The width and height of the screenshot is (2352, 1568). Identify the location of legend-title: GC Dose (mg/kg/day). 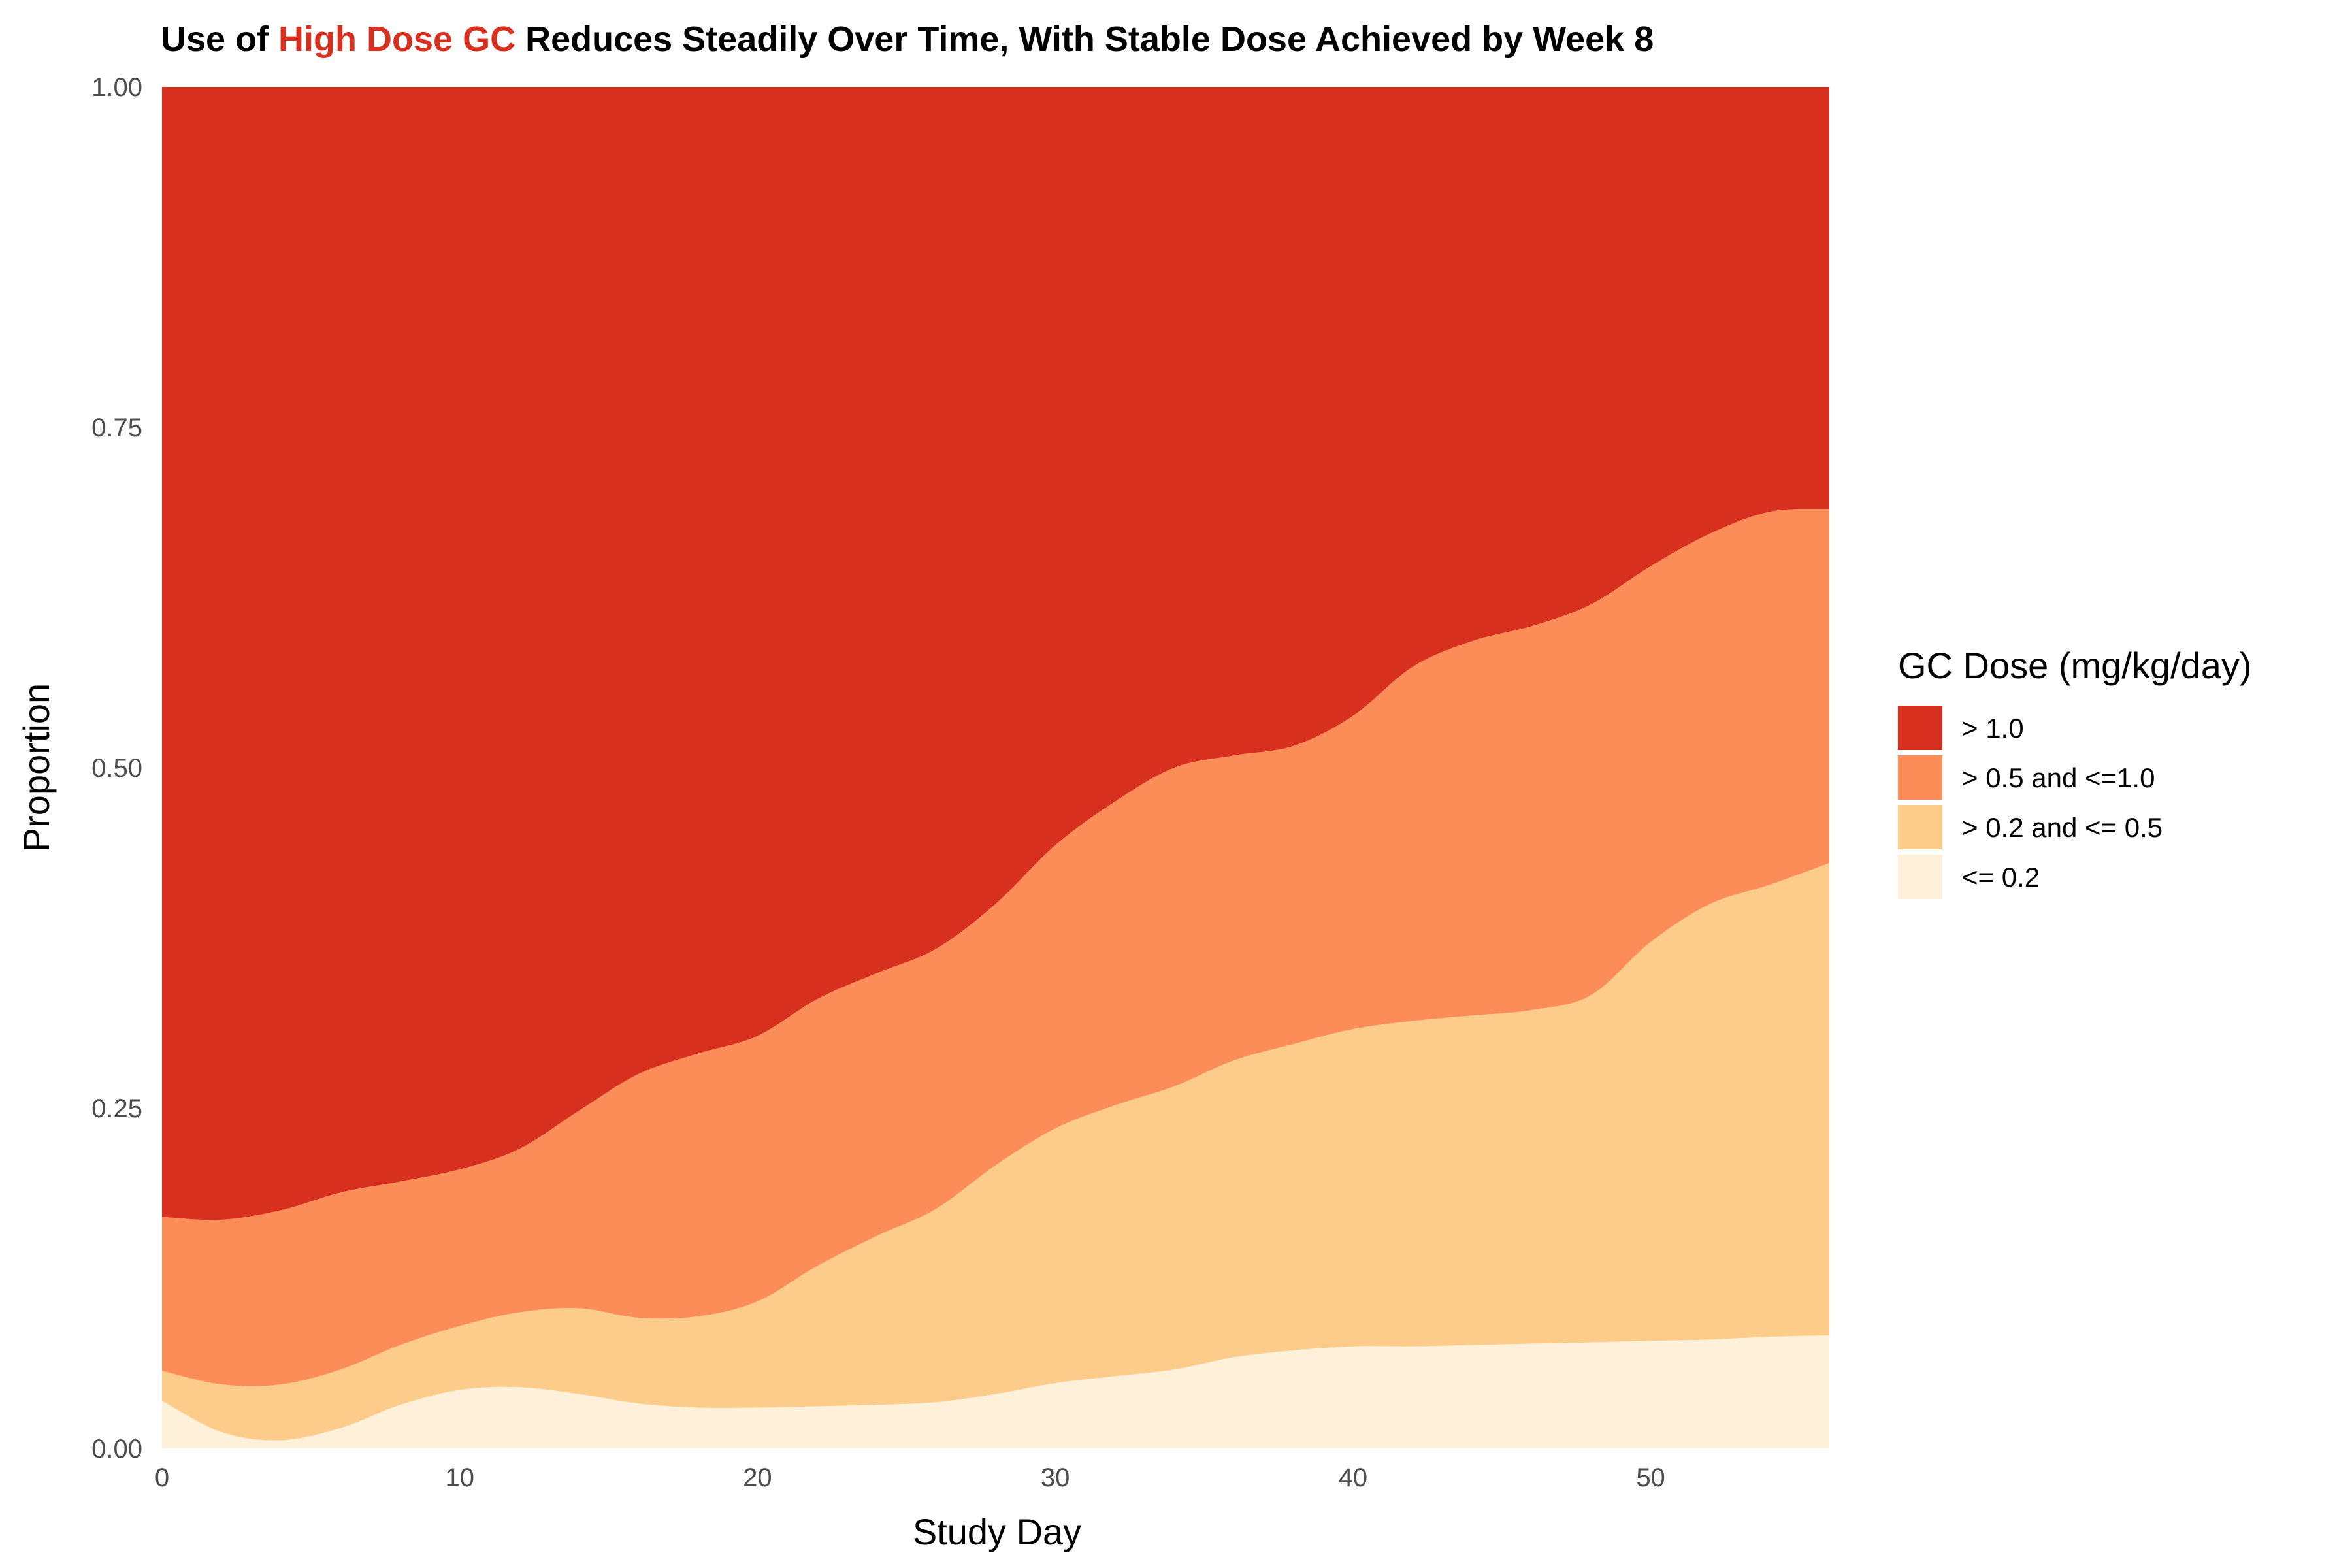
(2075, 665).